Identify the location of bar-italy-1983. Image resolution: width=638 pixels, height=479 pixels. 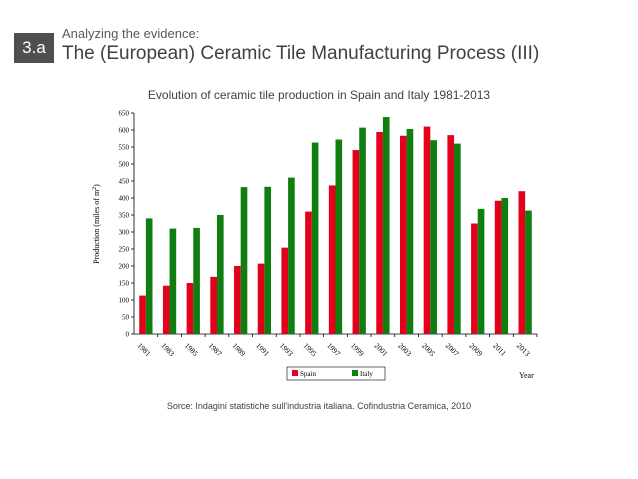
(173, 281).